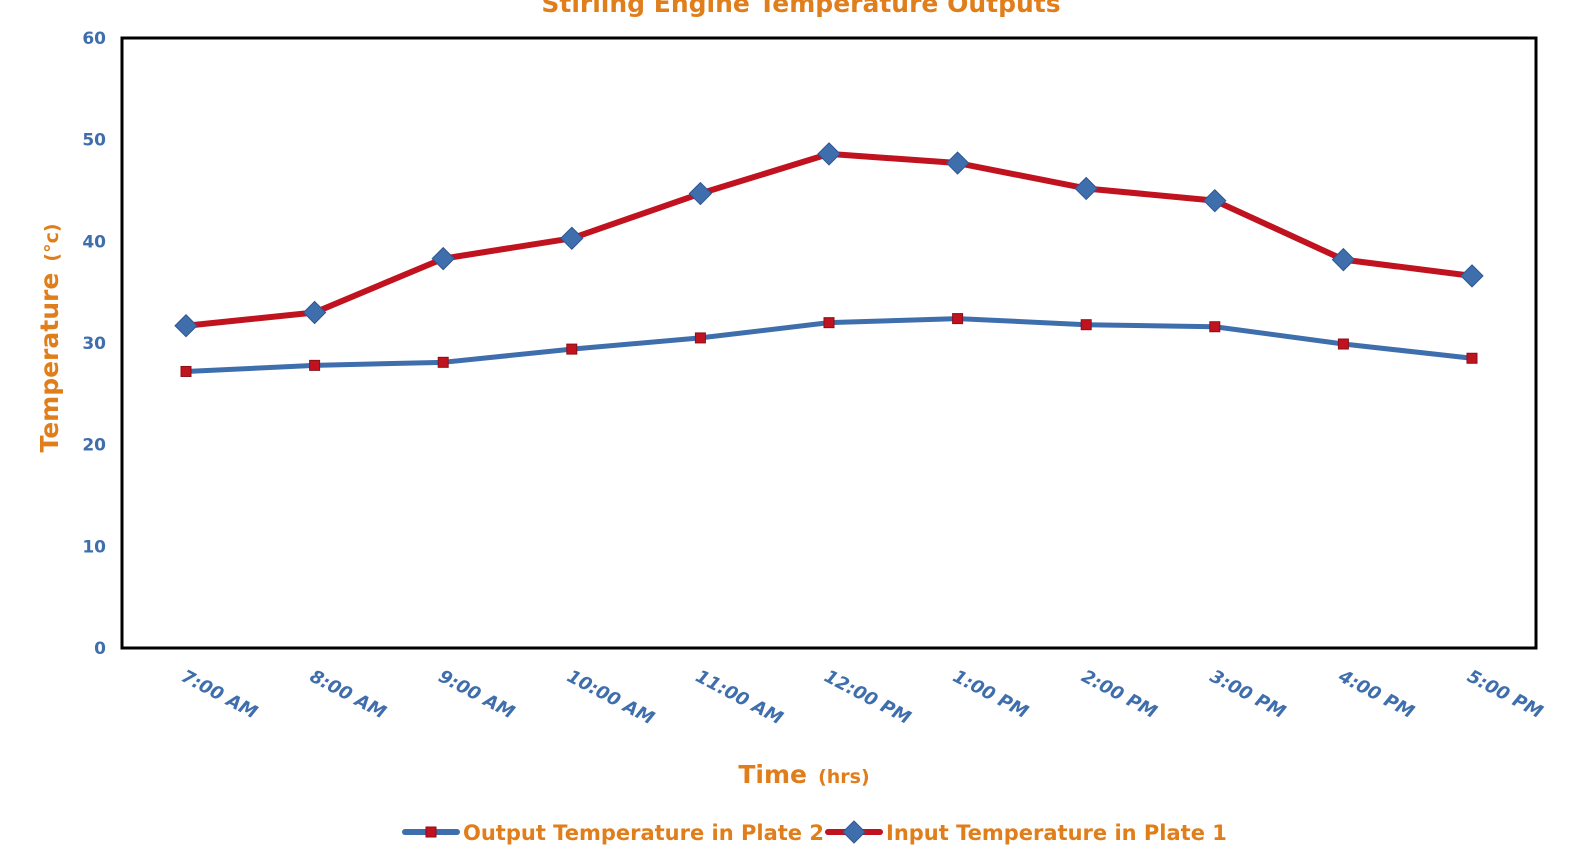  What do you see at coordinates (347, 694) in the screenshot?
I see `x-tick-label: 8:00 AM` at bounding box center [347, 694].